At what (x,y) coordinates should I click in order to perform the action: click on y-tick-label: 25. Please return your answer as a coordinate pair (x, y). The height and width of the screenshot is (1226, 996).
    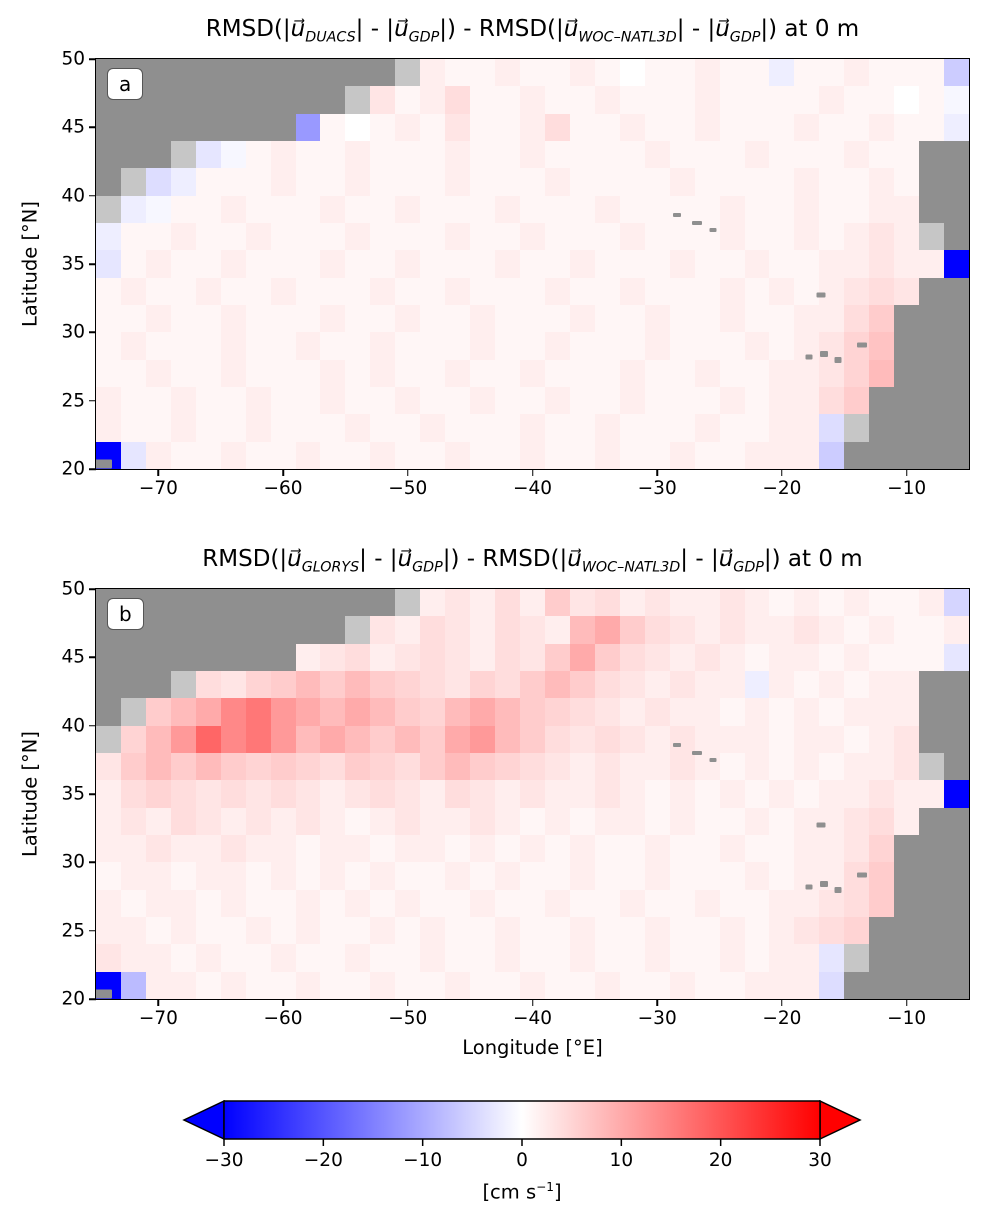
    Looking at the image, I should click on (73, 401).